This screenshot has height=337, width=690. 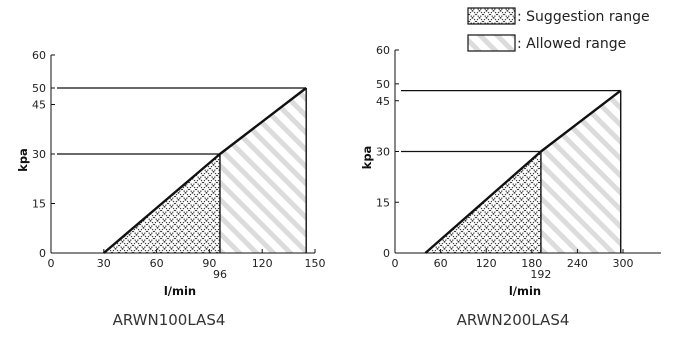 What do you see at coordinates (531, 263) in the screenshot?
I see `x-tick-label: 180` at bounding box center [531, 263].